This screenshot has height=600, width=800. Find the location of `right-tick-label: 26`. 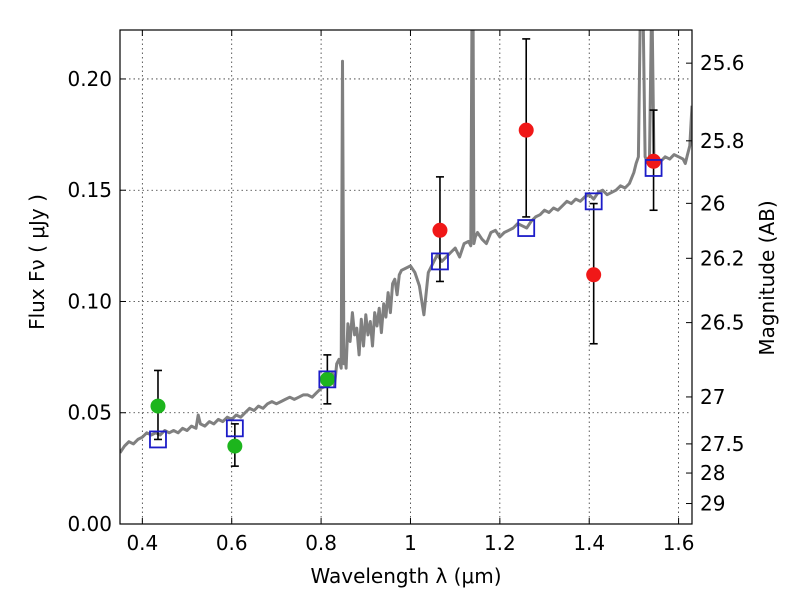

right-tick-label: 26 is located at coordinates (712, 203).